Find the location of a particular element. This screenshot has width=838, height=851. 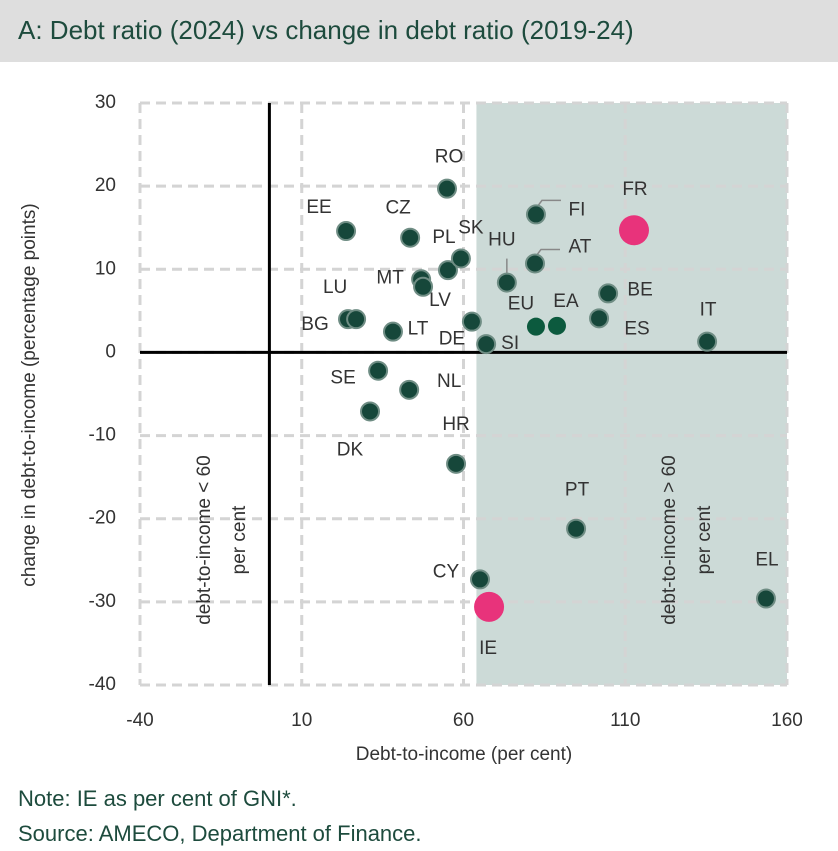

point-label: RO is located at coordinates (449, 157).